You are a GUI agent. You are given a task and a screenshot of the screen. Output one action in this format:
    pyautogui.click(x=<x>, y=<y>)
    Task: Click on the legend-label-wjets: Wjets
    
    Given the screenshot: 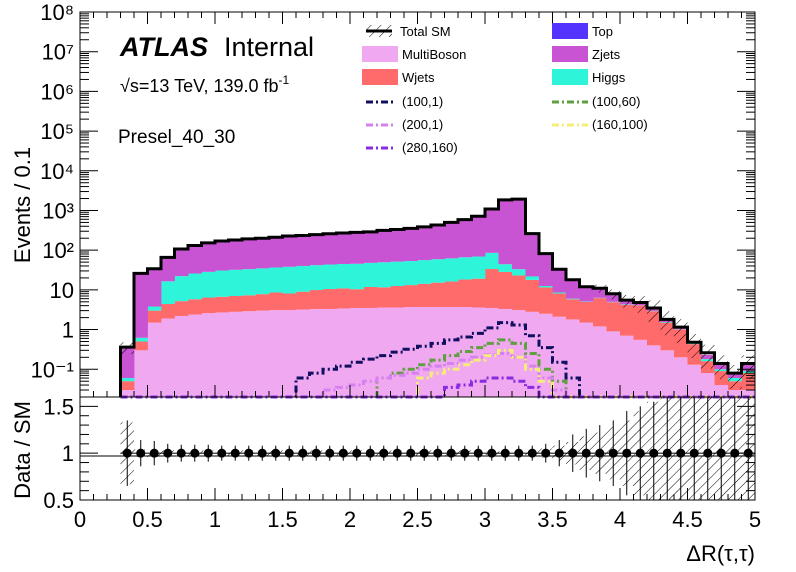 What is the action you would take?
    pyautogui.click(x=418, y=77)
    